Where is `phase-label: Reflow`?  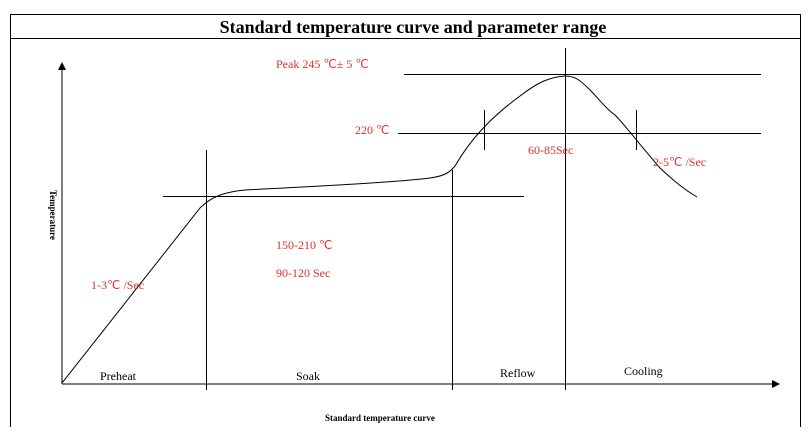
phase-label: Reflow is located at coordinates (518, 373).